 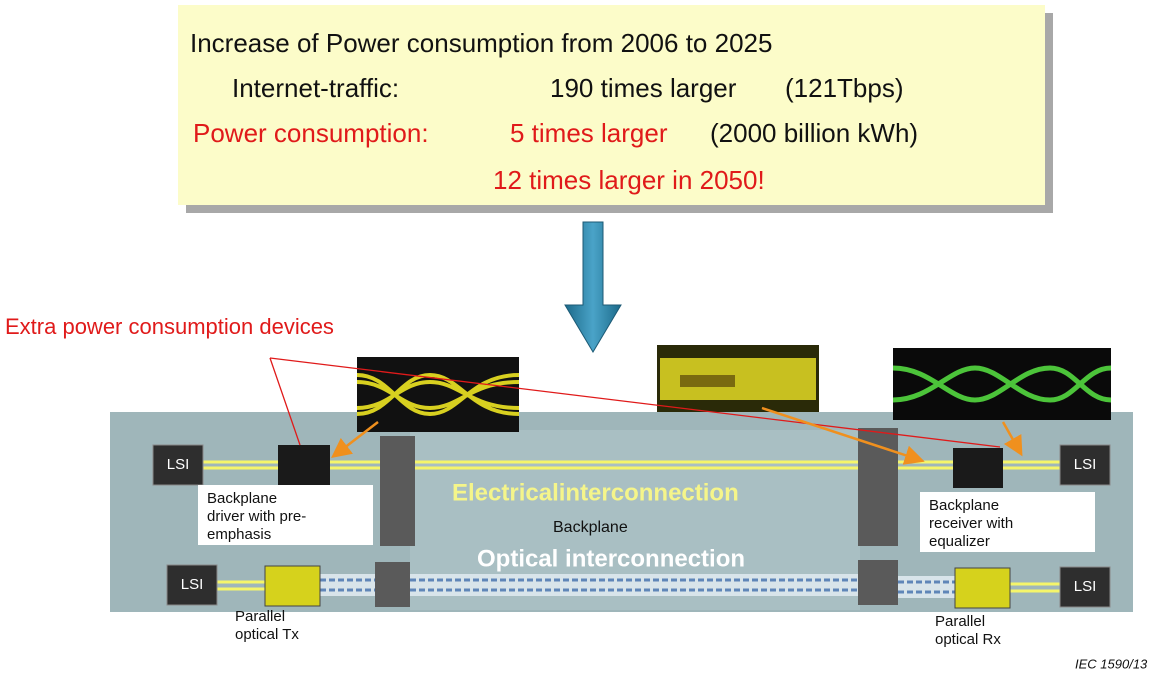 I want to click on tx-module, so click(x=292, y=586).